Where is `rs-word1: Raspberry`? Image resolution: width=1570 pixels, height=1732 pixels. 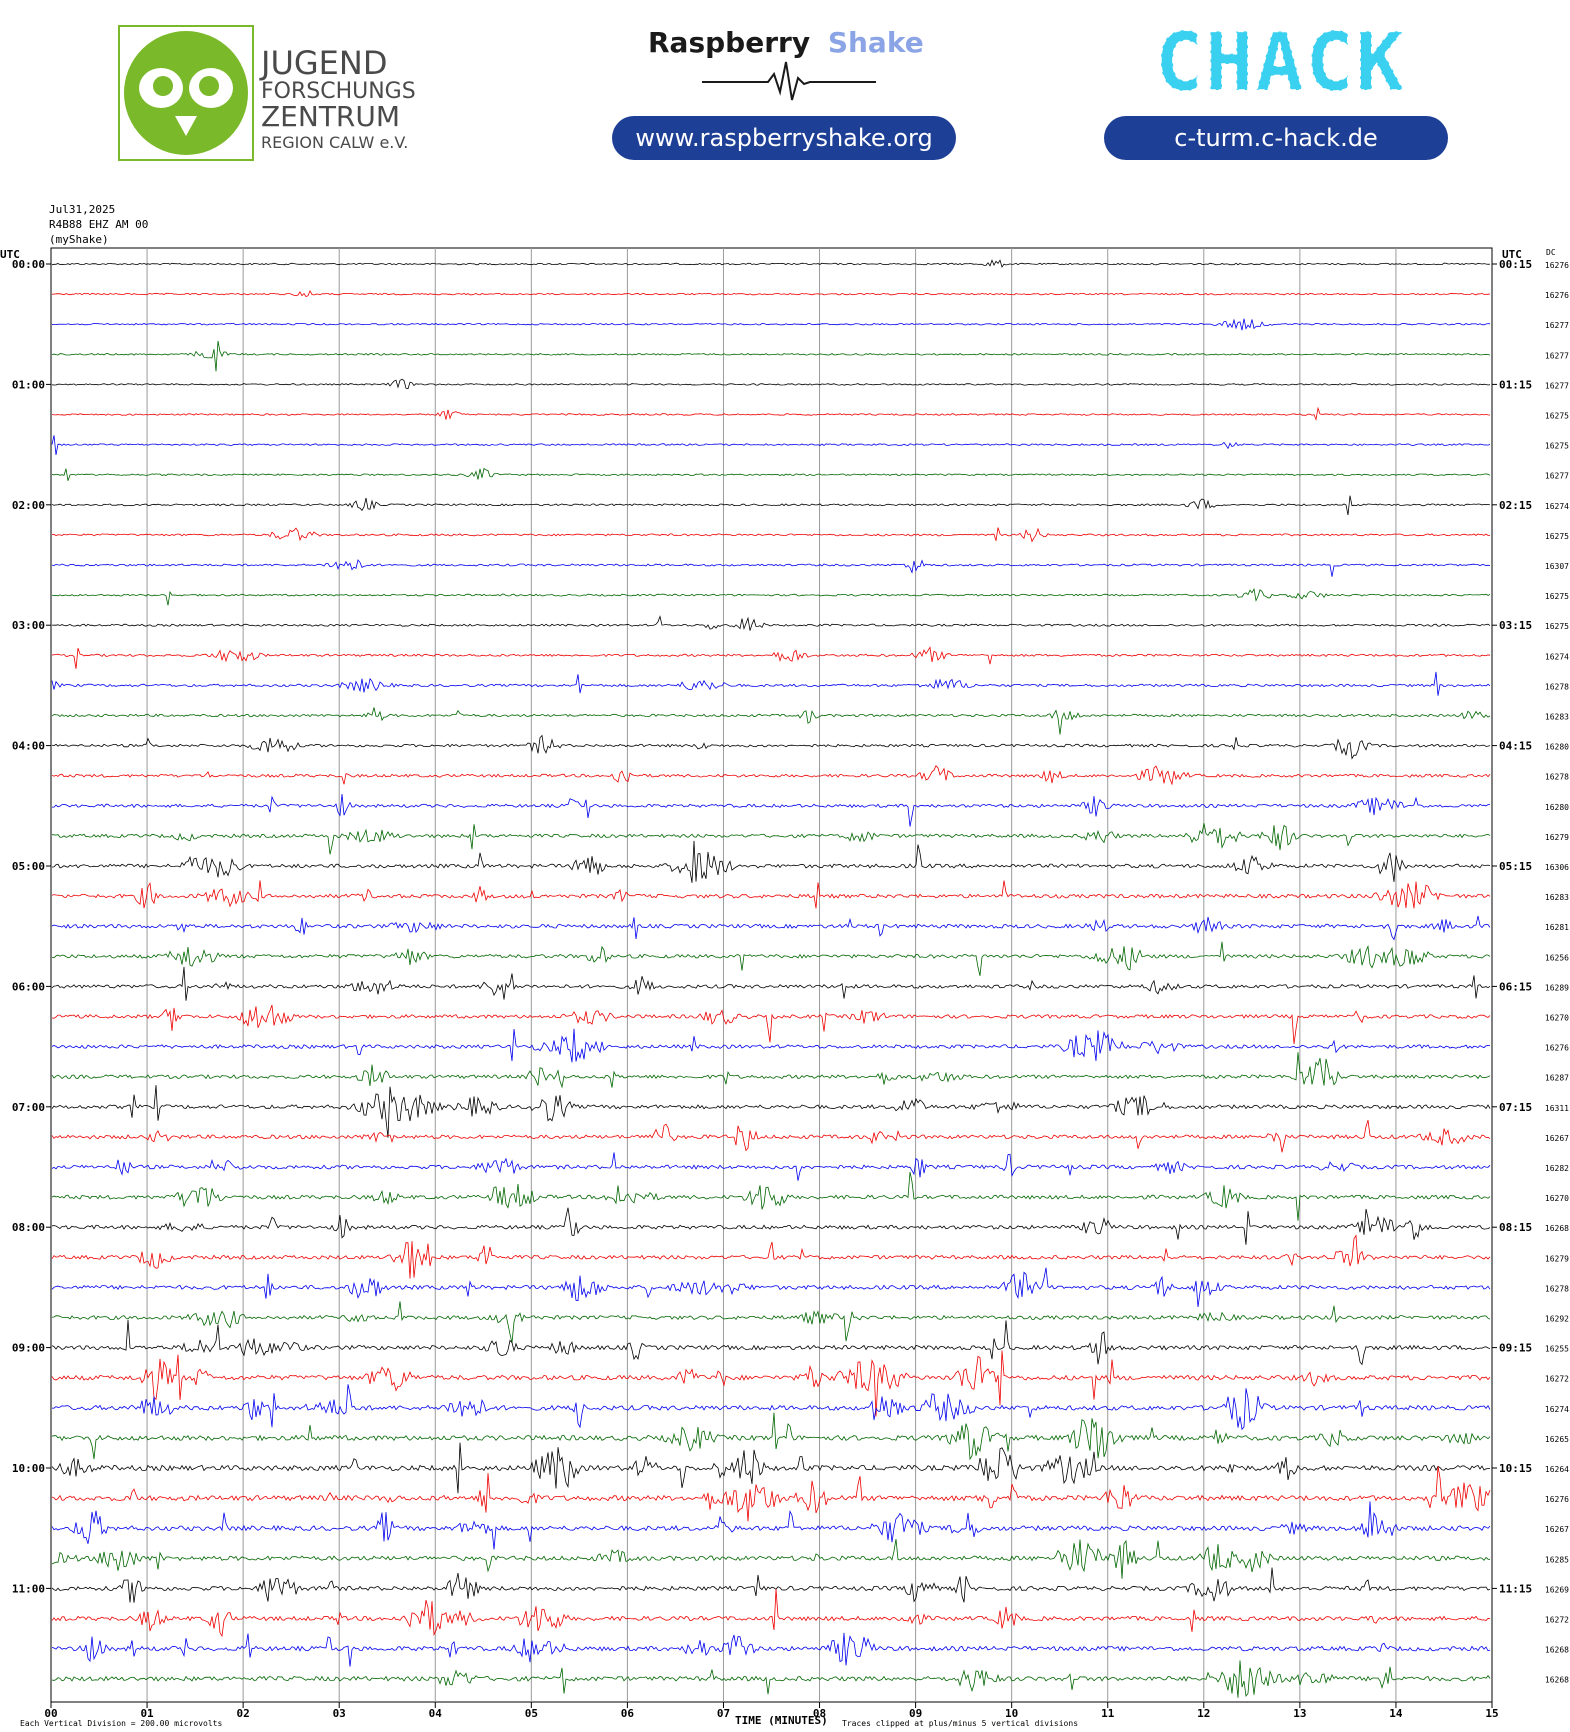
rs-word1: Raspberry is located at coordinates (729, 42).